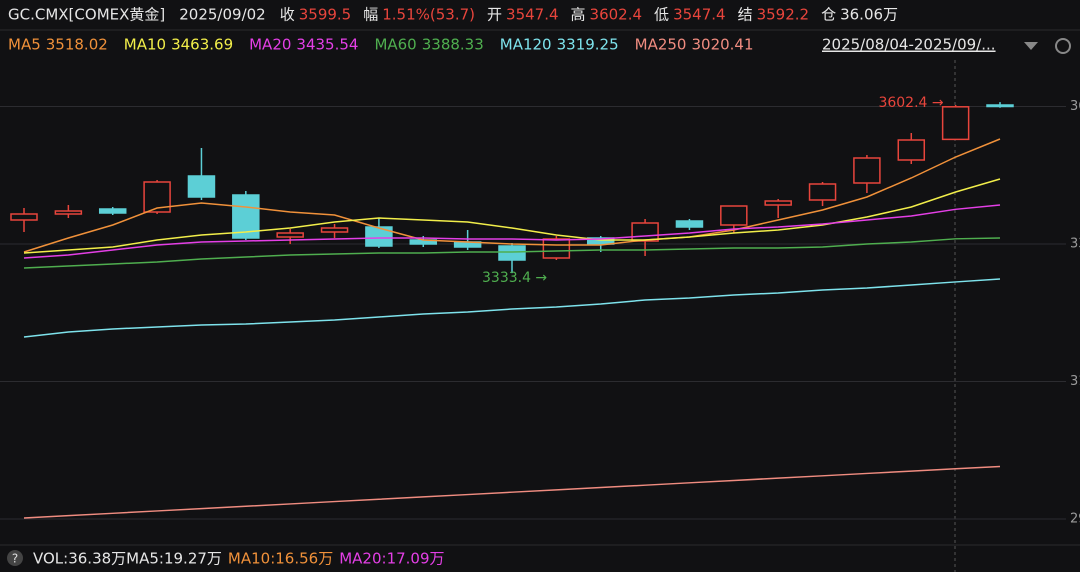  What do you see at coordinates (395, 45) in the screenshot?
I see `legend-name: MA60` at bounding box center [395, 45].